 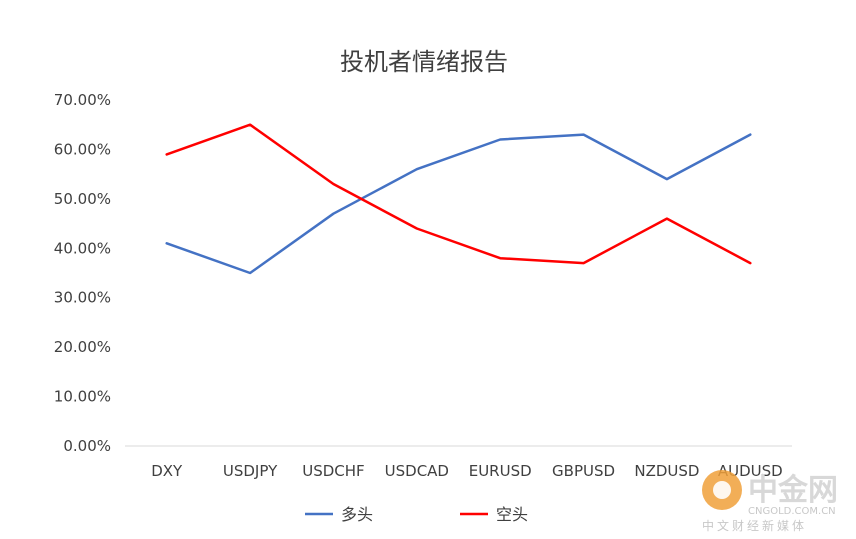 I want to click on x-tick-label: USDJPY, so click(x=250, y=471).